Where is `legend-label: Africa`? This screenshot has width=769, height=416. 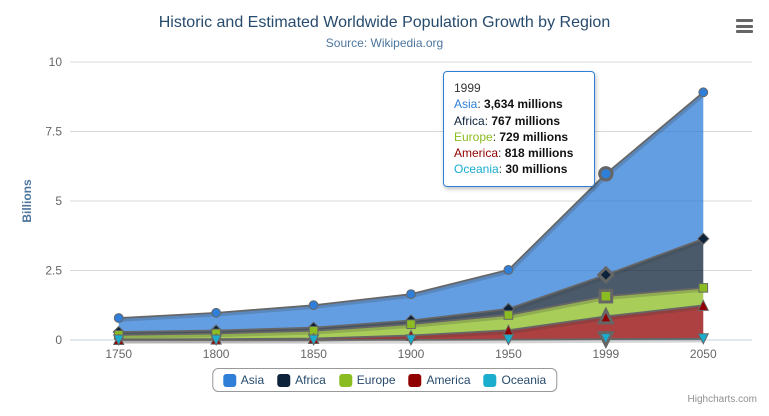 legend-label: Africa is located at coordinates (310, 380).